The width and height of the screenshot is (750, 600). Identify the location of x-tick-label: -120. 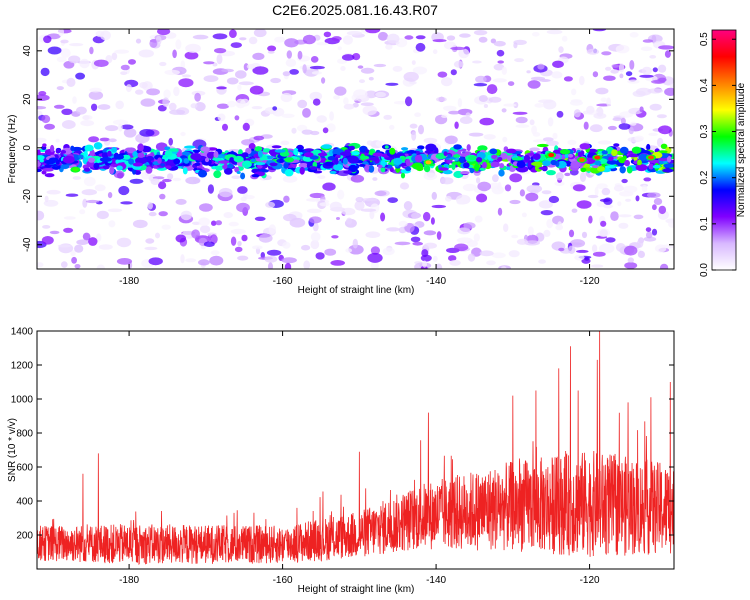
(590, 281).